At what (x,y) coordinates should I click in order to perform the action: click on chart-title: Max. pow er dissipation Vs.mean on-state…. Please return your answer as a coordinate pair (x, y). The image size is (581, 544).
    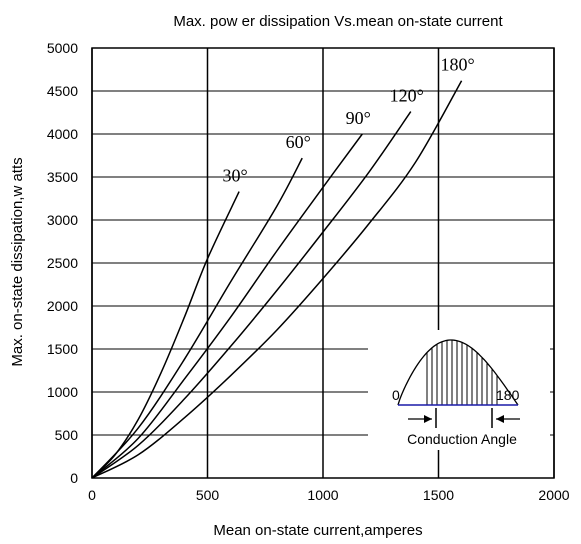
    Looking at the image, I should click on (338, 21).